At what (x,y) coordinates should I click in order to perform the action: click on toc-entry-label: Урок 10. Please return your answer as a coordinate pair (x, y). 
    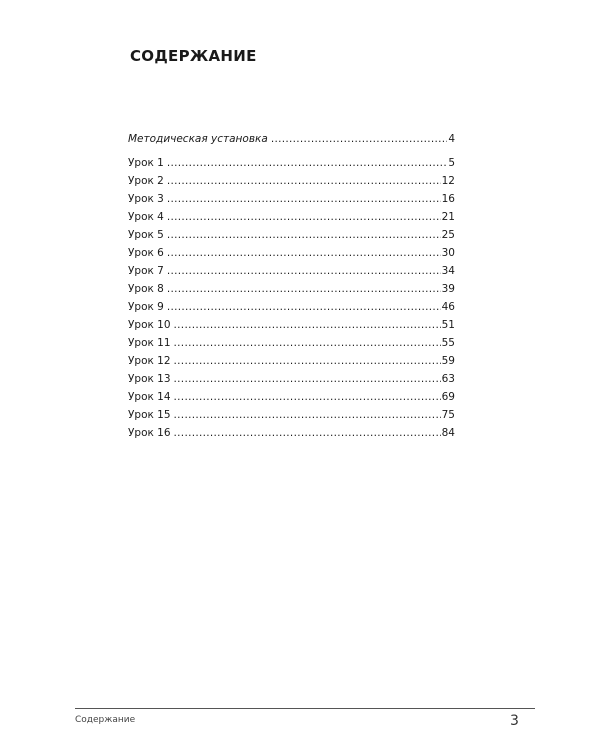
    Looking at the image, I should click on (149, 325).